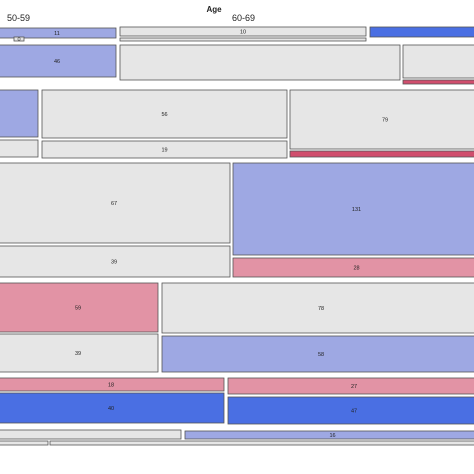 Image resolution: width=474 pixels, height=474 pixels. What do you see at coordinates (244, 18) in the screenshot?
I see `column-label-60-69: 60-69` at bounding box center [244, 18].